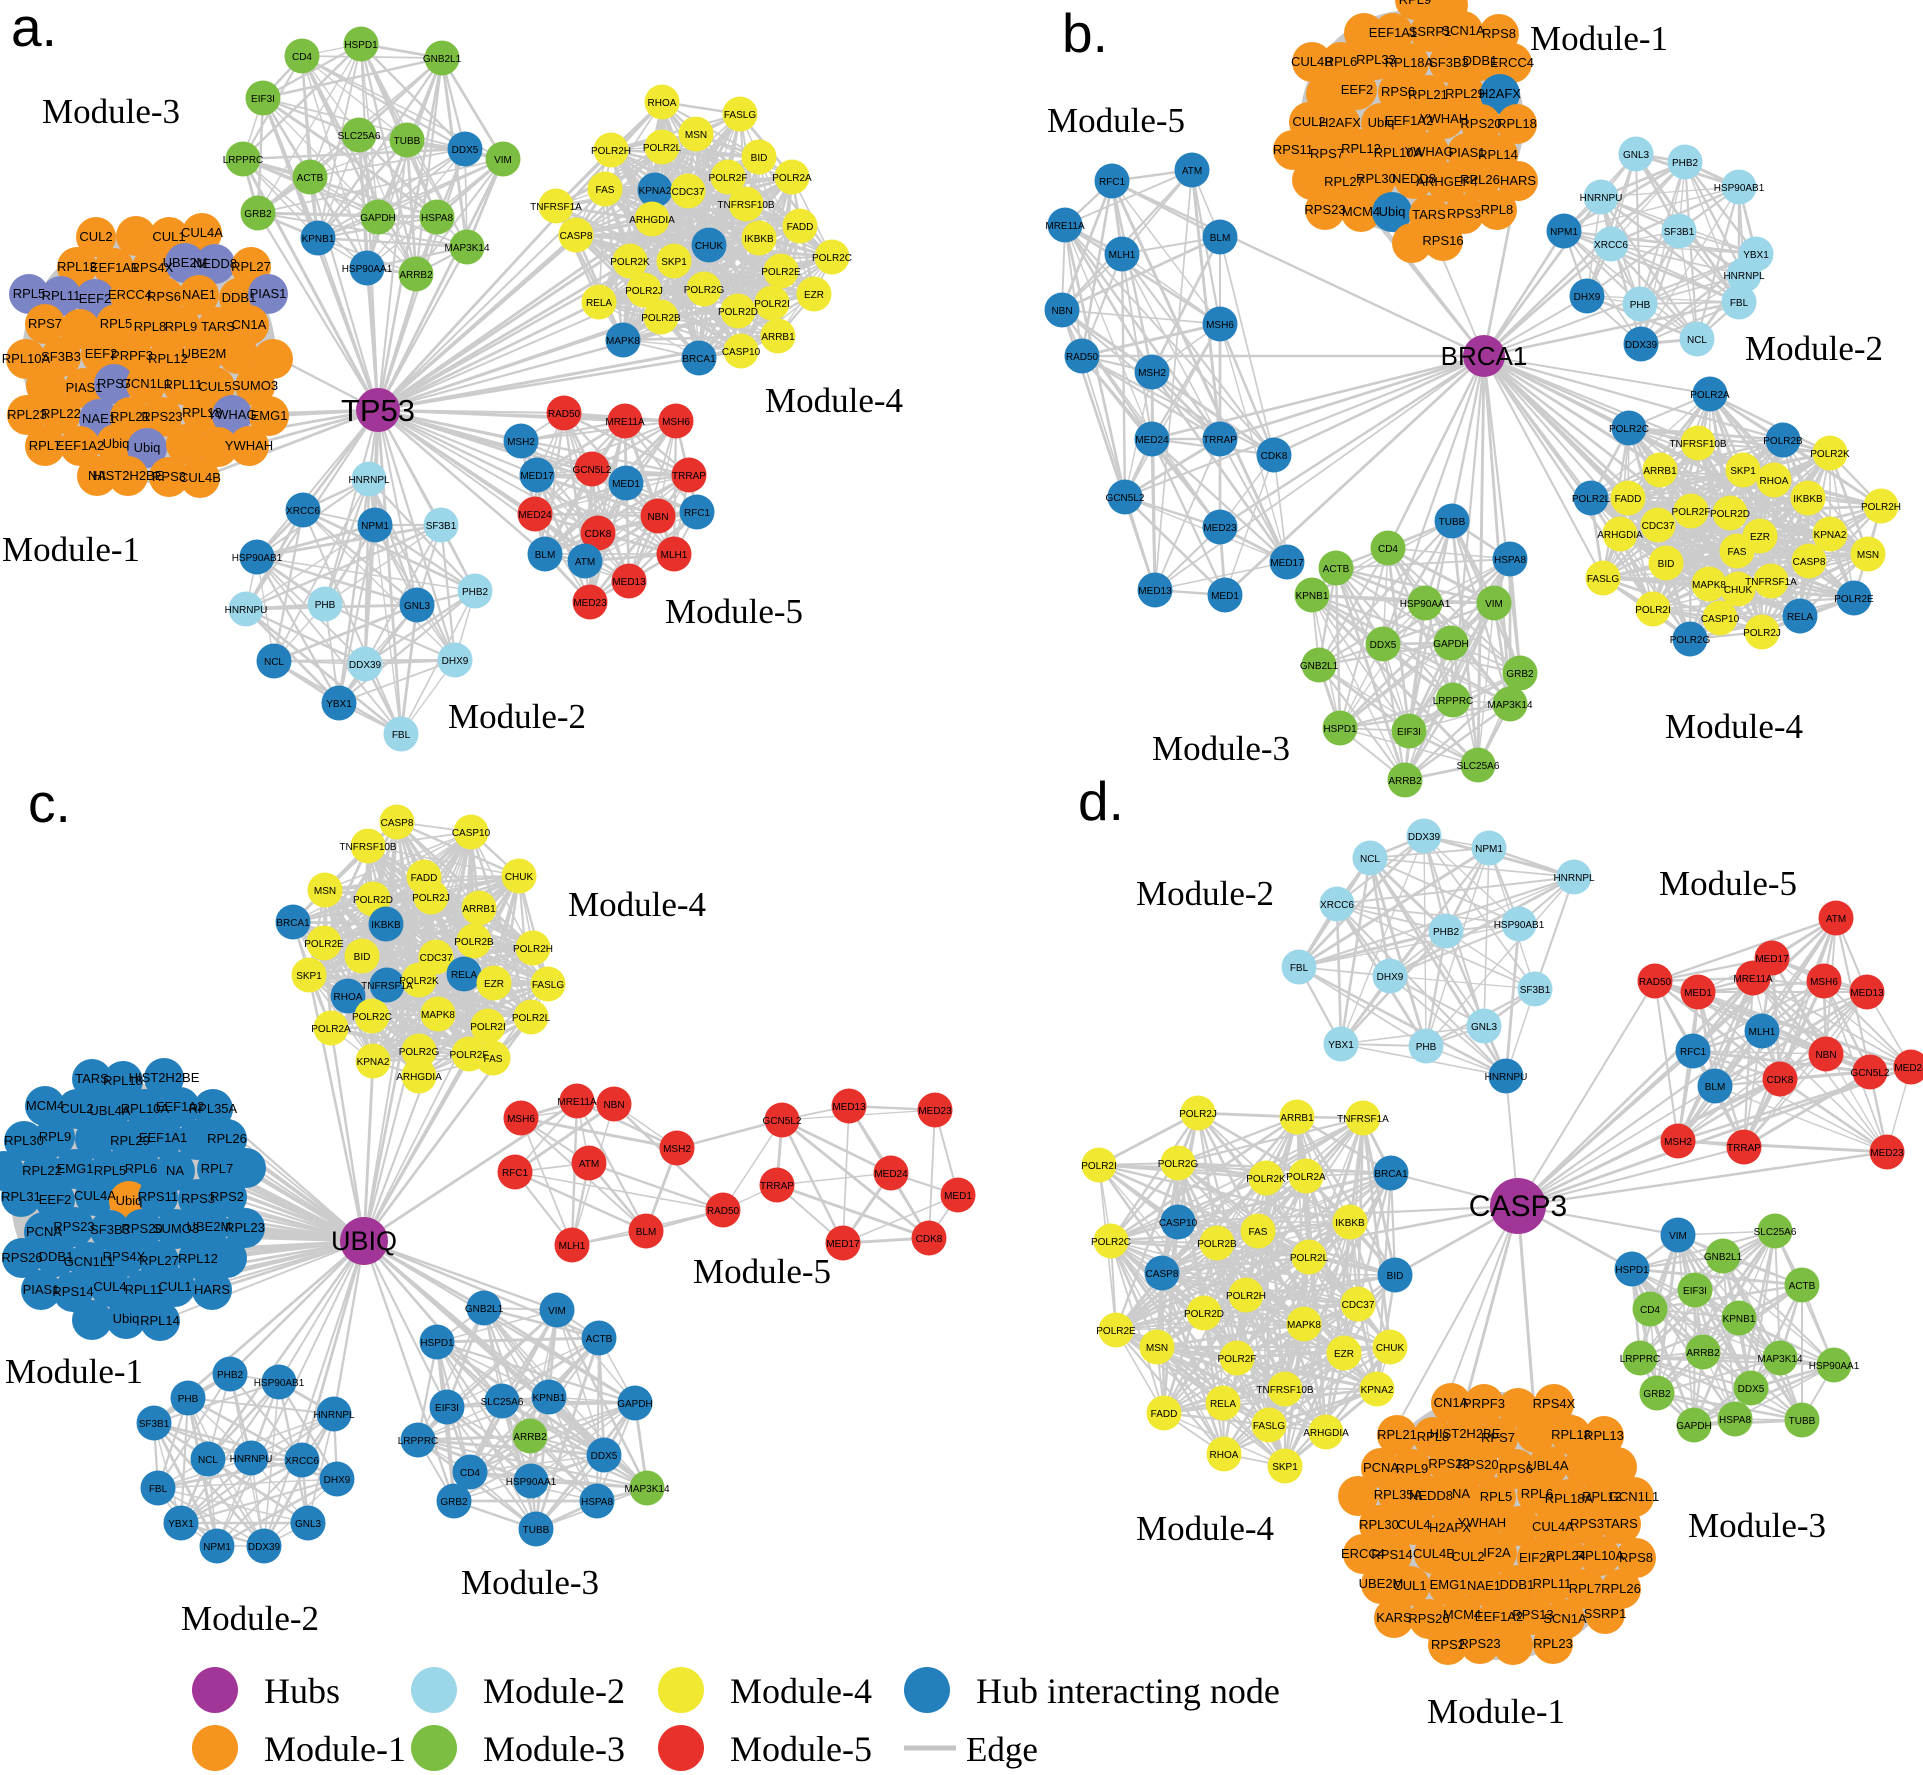  Describe the element at coordinates (1308, 121) in the screenshot. I see `svg-text: CUL2` at that location.